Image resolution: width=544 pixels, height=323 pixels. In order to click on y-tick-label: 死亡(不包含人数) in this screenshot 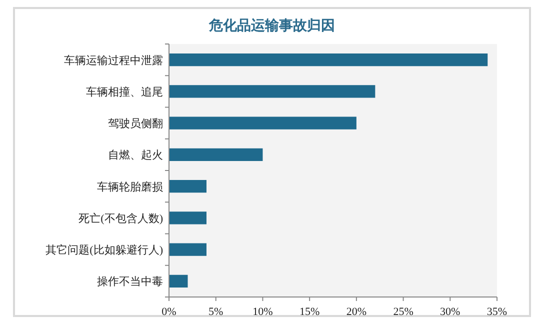, I will do `click(121, 218)`.